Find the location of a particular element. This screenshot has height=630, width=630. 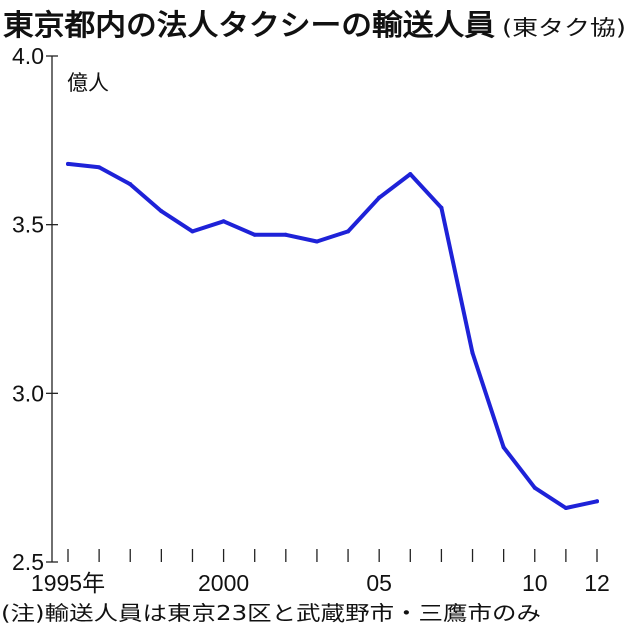

chart-source: (東タク協) is located at coordinates (564, 28).